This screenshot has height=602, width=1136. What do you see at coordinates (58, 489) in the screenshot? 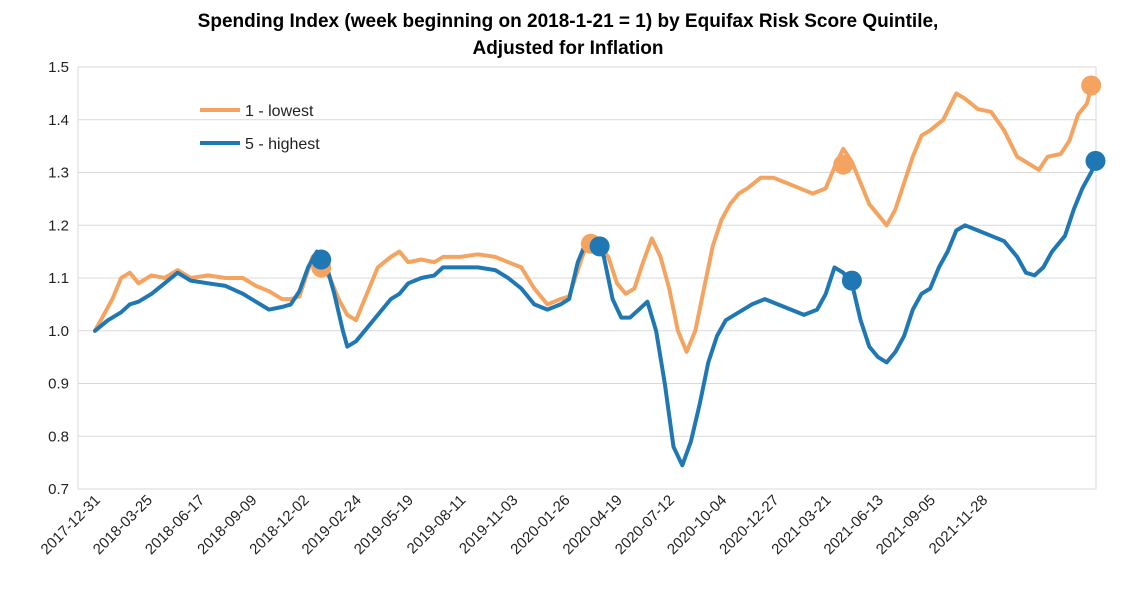
I see `y-tick-label: 0.7` at bounding box center [58, 489].